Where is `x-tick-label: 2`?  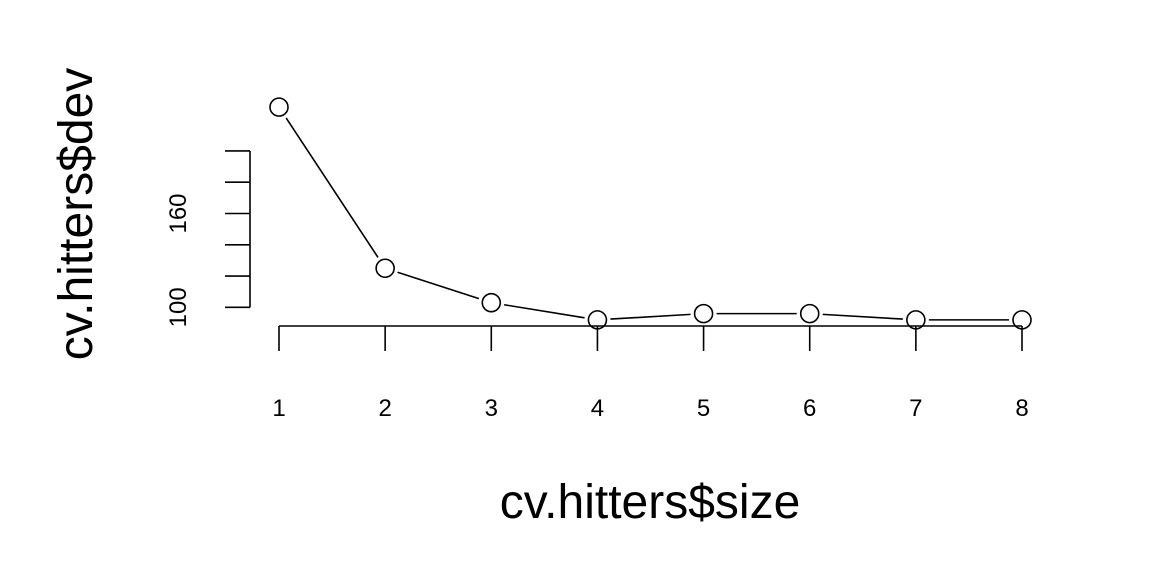
x-tick-label: 2 is located at coordinates (384, 408).